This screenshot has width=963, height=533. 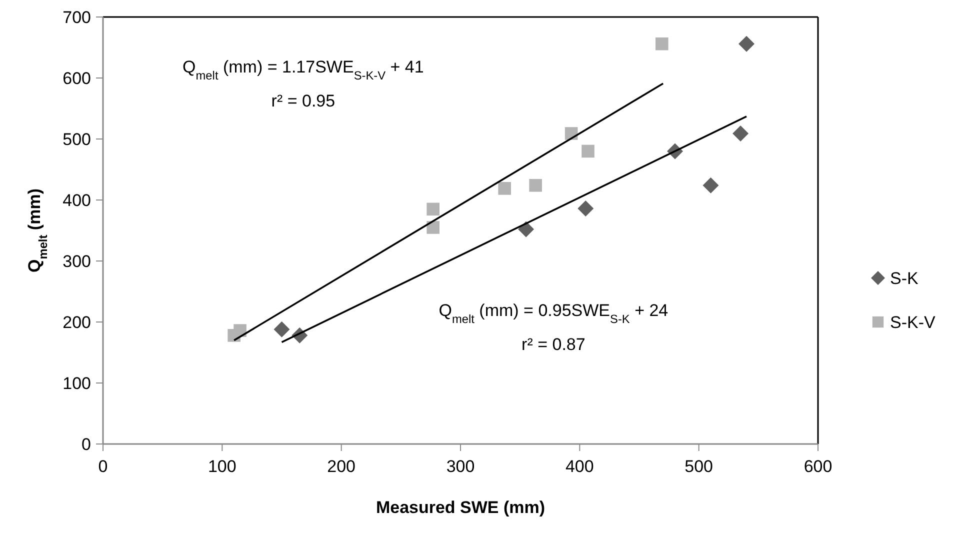 What do you see at coordinates (76, 322) in the screenshot?
I see `y-tick-label: 200` at bounding box center [76, 322].